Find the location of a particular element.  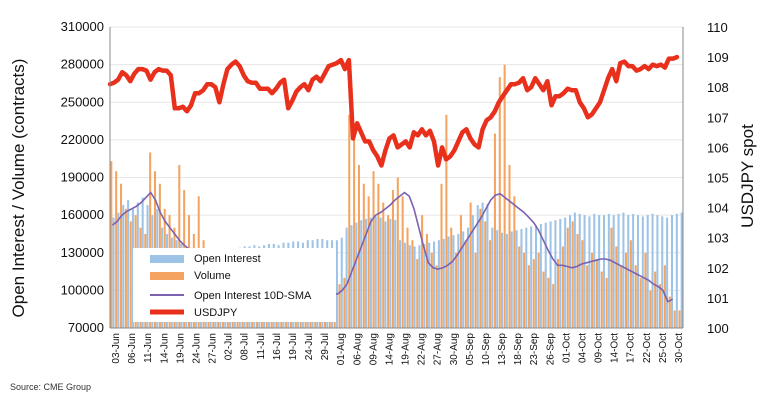

x-tick-label: 22-Oct is located at coordinates (647, 348).